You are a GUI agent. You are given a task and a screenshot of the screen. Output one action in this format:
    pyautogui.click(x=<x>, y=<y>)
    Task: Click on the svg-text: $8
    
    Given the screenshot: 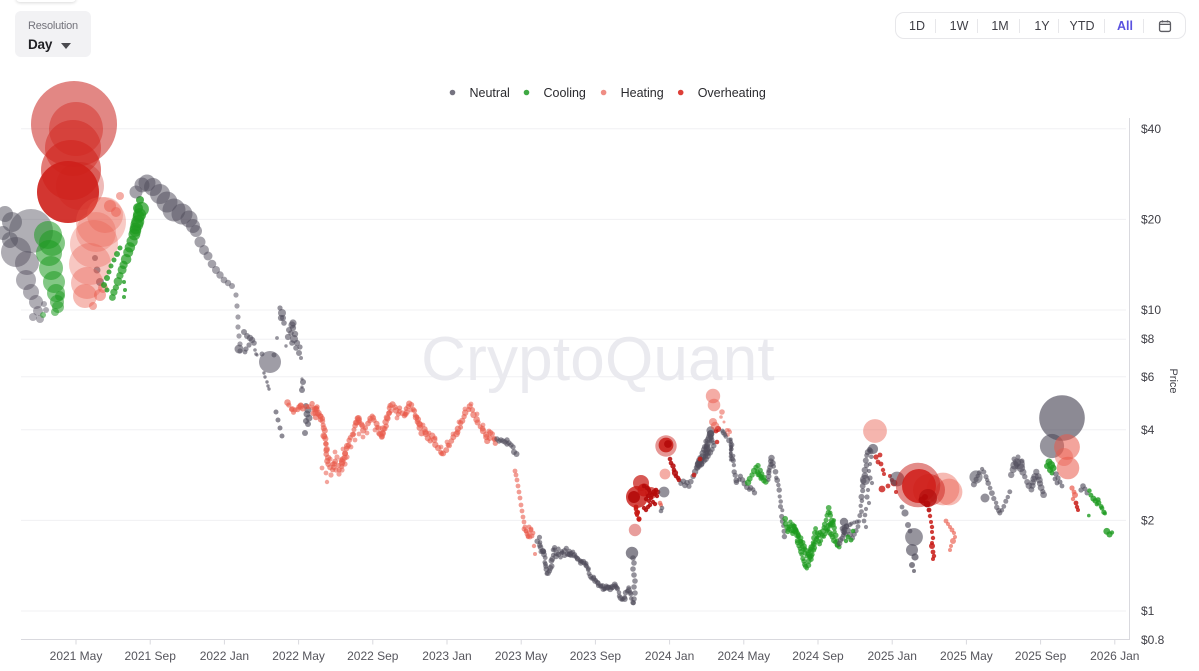 What is the action you would take?
    pyautogui.click(x=1148, y=339)
    